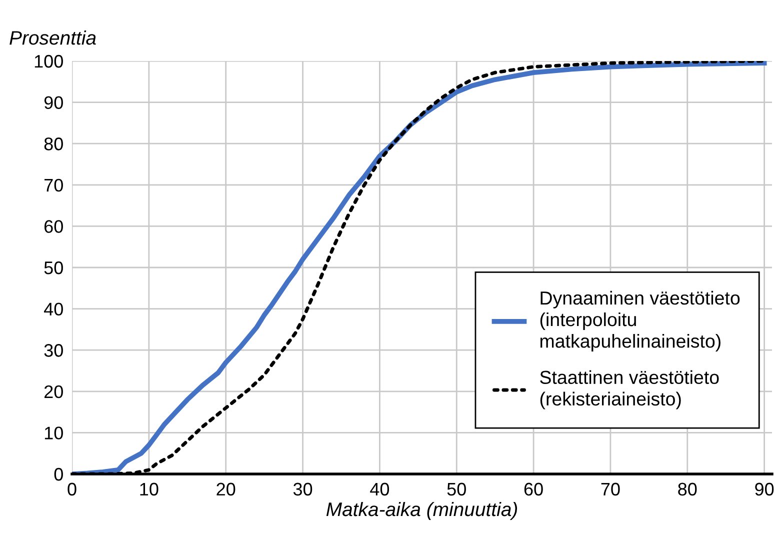 The width and height of the screenshot is (775, 542). I want to click on legend-label: Staattinen väestötieto (rekisteriaineisto), so click(629, 390).